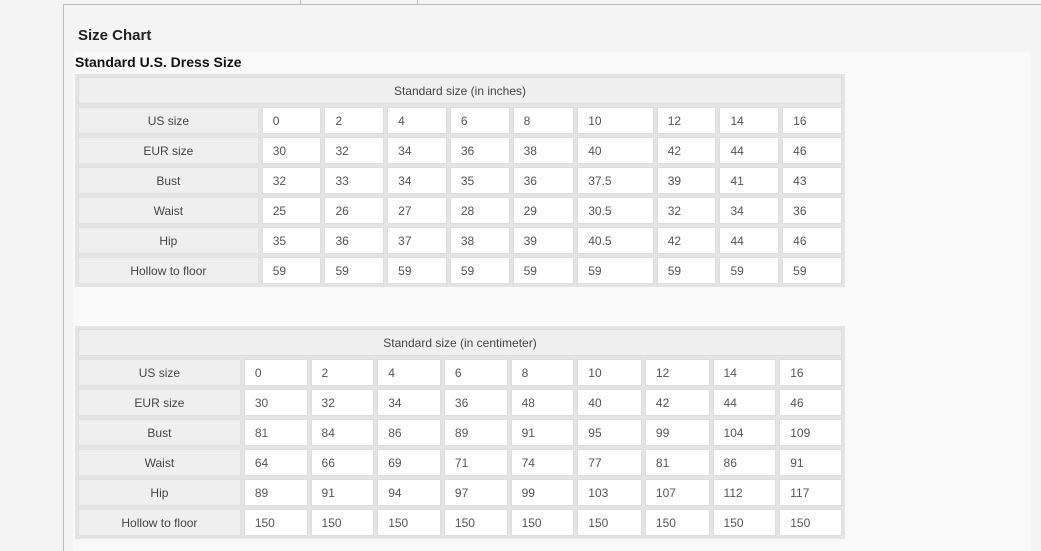  Describe the element at coordinates (417, 240) in the screenshot. I see `table-cell: 37` at that location.